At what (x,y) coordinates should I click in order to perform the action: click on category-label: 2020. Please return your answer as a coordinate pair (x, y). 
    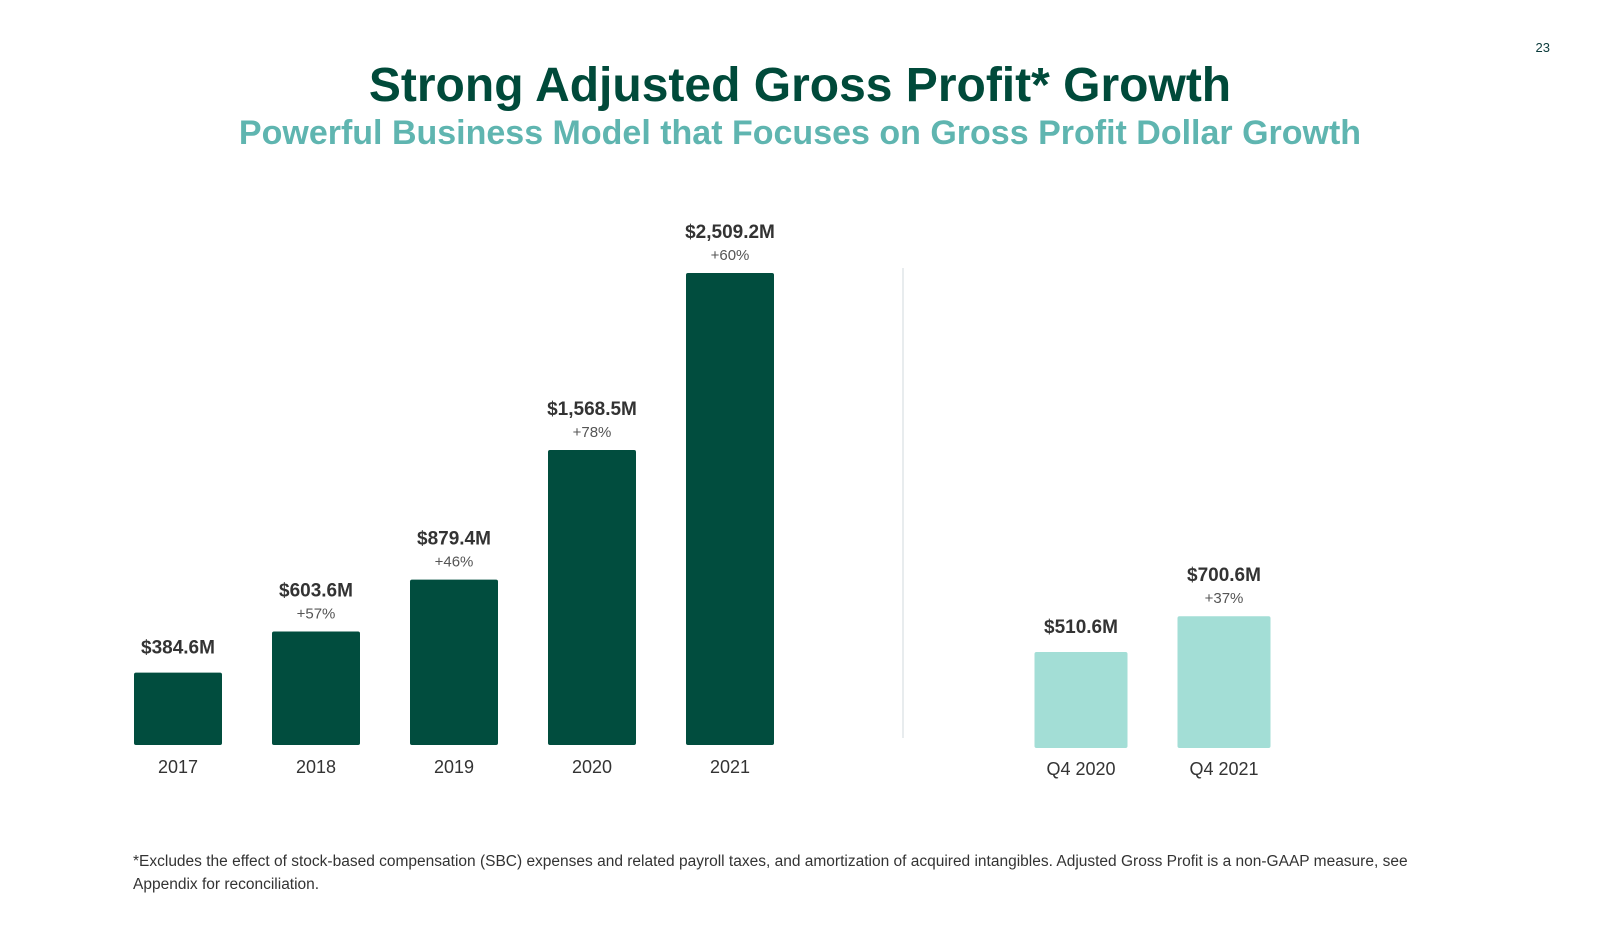
    Looking at the image, I should click on (592, 767).